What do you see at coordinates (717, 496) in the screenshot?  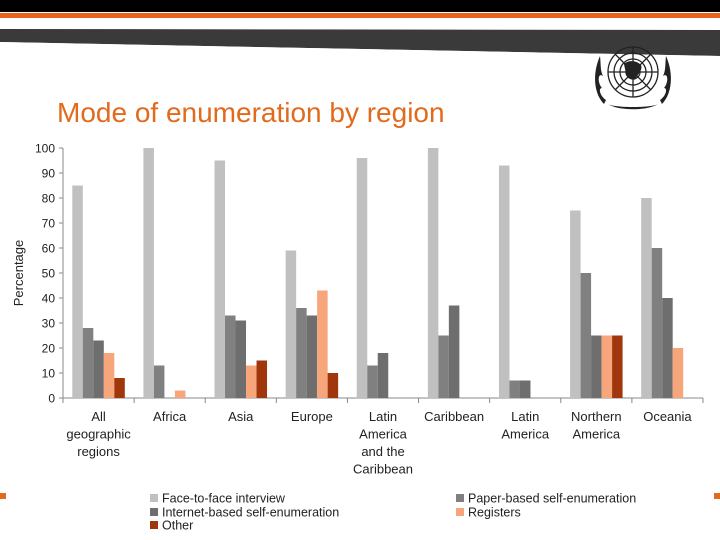 I see `right-orange-marker` at bounding box center [717, 496].